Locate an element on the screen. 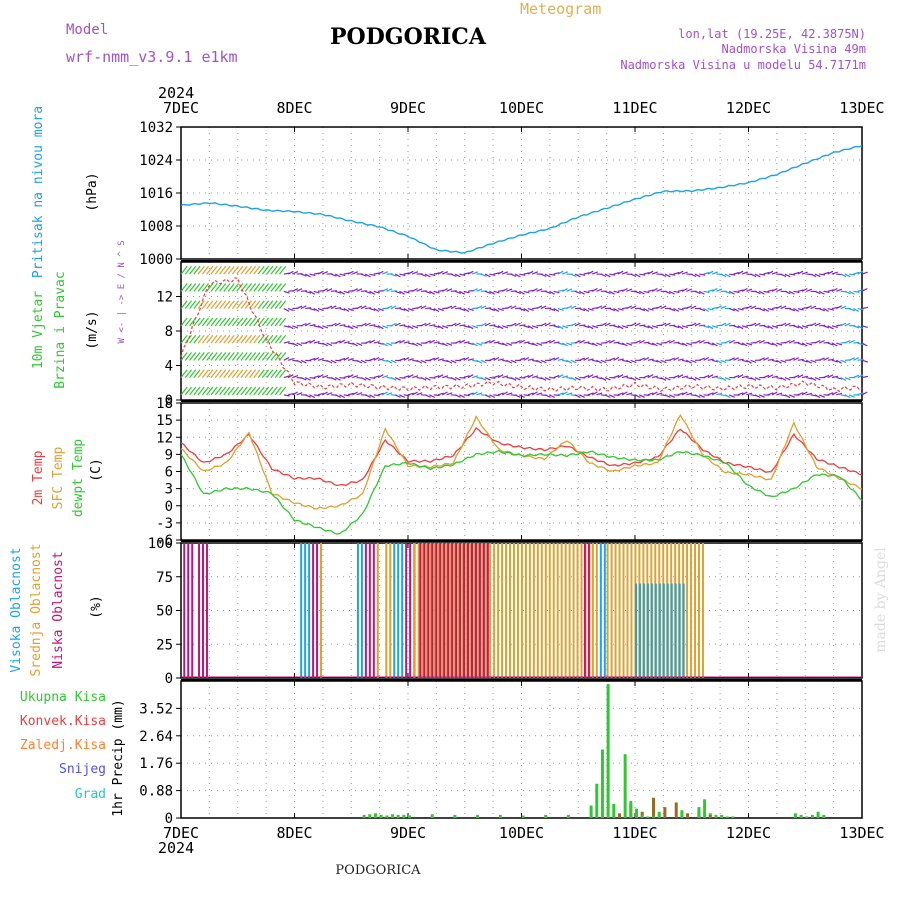 The height and width of the screenshot is (900, 900). cloud-unit: (%) is located at coordinates (96, 606).